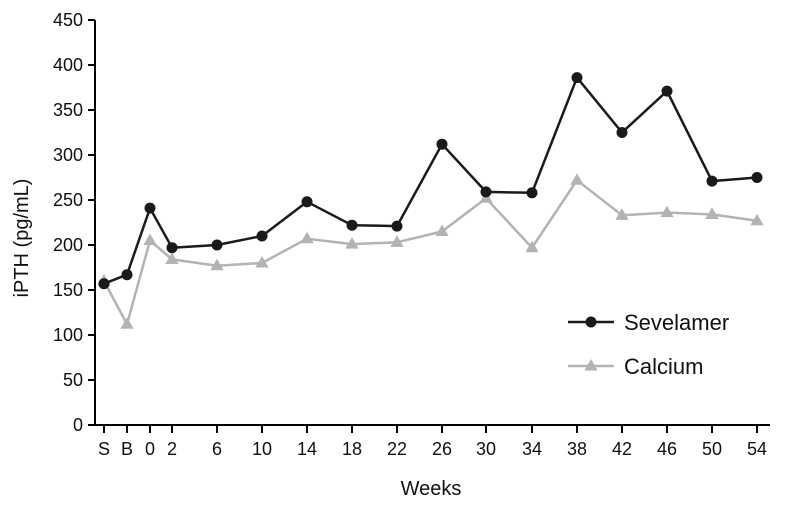 Image resolution: width=790 pixels, height=510 pixels. I want to click on y-tick-label: 50, so click(73, 380).